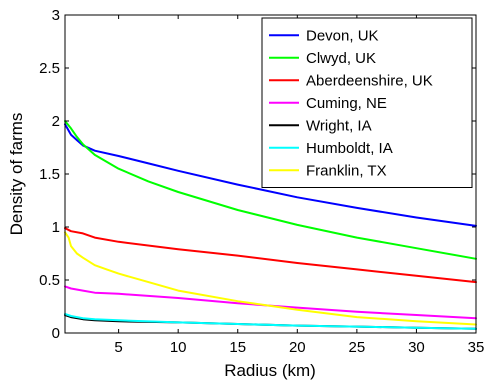 This screenshot has height=388, width=490. What do you see at coordinates (346, 103) in the screenshot?
I see `legend-entry-label: Cuming, NE` at bounding box center [346, 103].